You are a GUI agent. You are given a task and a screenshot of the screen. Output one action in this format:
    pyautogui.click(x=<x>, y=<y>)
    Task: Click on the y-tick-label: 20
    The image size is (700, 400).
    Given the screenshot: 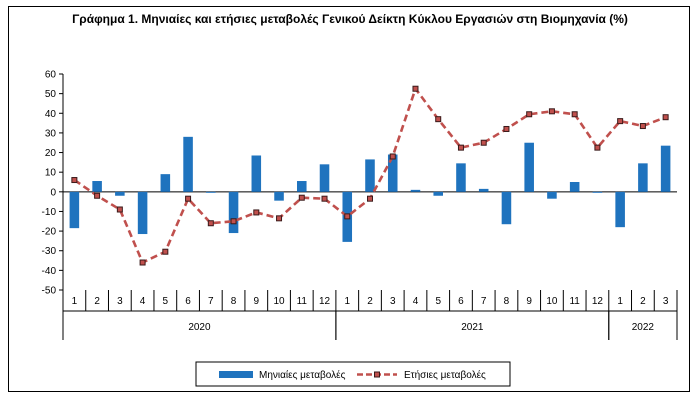 What is the action you would take?
    pyautogui.click(x=51, y=153)
    